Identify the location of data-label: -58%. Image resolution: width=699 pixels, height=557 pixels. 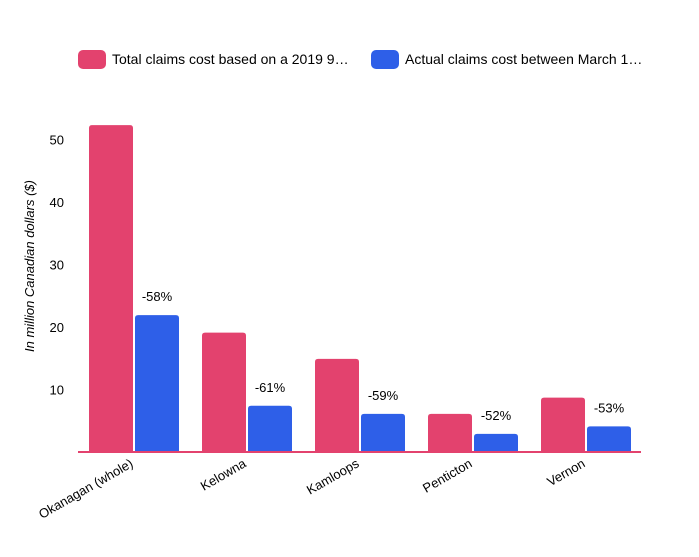
(157, 296).